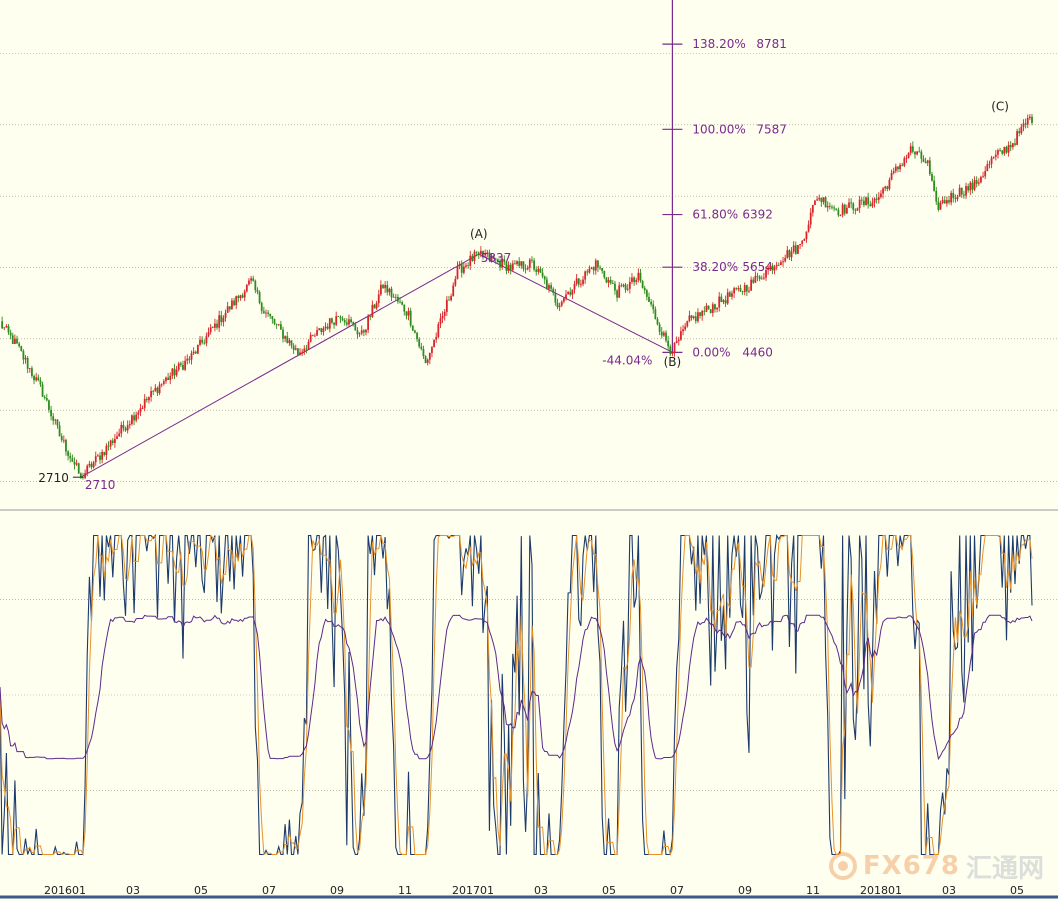 This screenshot has height=901, width=1058. Describe the element at coordinates (1004, 868) in the screenshot. I see `watermark-cn: 汇通网` at that location.